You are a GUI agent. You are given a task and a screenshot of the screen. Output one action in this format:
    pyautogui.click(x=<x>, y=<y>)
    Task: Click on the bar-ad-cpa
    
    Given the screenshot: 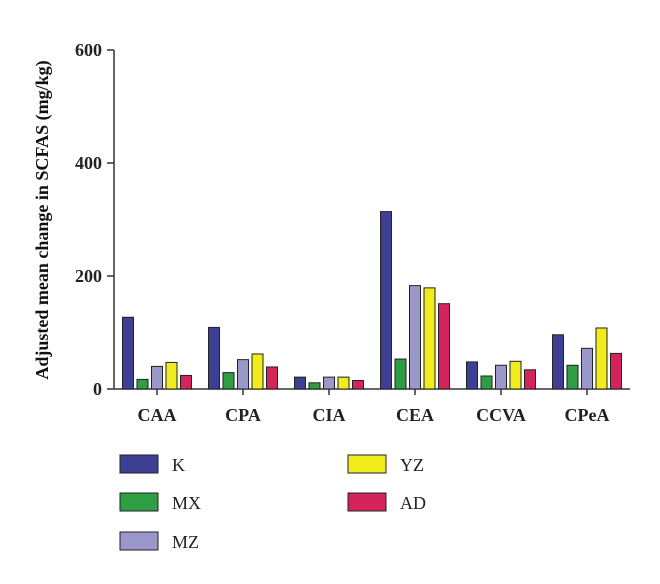 What is the action you would take?
    pyautogui.click(x=272, y=378)
    